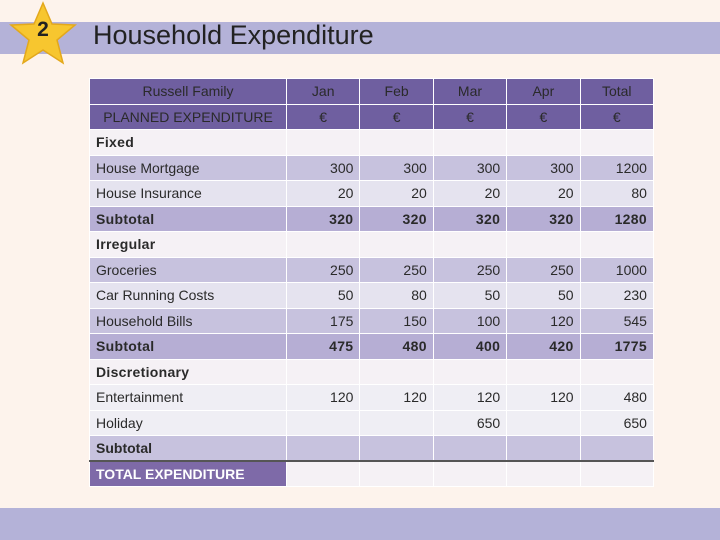 The image size is (720, 540). What do you see at coordinates (616, 218) in the screenshot?
I see `value-cell: 1280` at bounding box center [616, 218].